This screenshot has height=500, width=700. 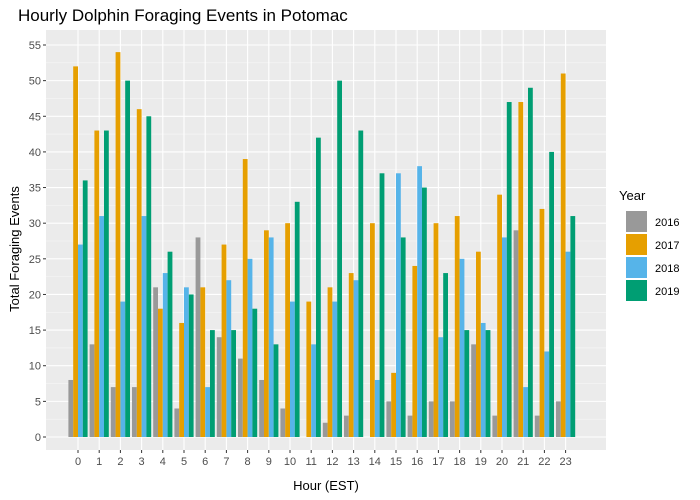 What do you see at coordinates (636, 221) in the screenshot?
I see `legend-key-2016` at bounding box center [636, 221].